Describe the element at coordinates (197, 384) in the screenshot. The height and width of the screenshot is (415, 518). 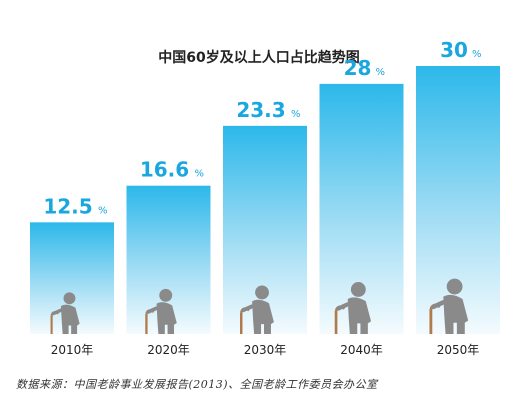
I see `data-source: 数据来源：中国老龄事业发展报告(2013)、全国老龄工作委员会办公室` at that location.